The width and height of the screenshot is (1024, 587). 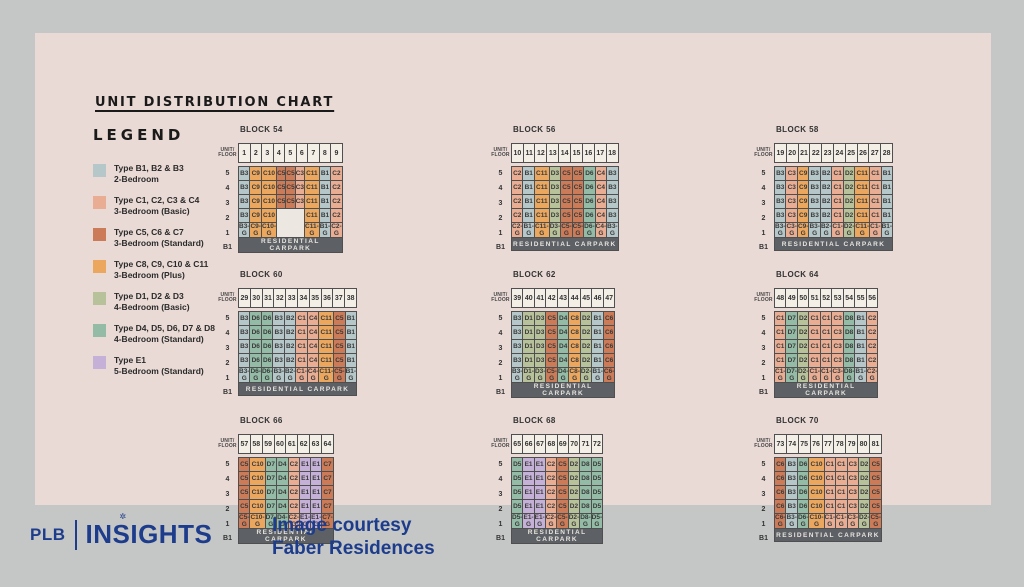 What do you see at coordinates (304, 444) in the screenshot?
I see `stack-header-cell: 62` at bounding box center [304, 444].